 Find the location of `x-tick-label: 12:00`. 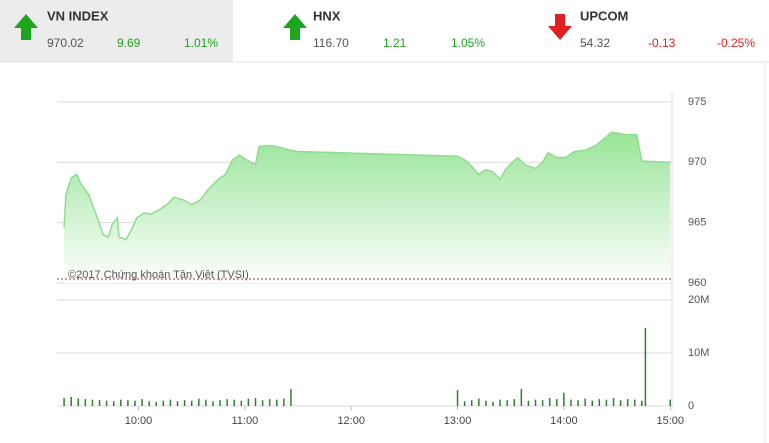

x-tick-label: 12:00 is located at coordinates (351, 421).